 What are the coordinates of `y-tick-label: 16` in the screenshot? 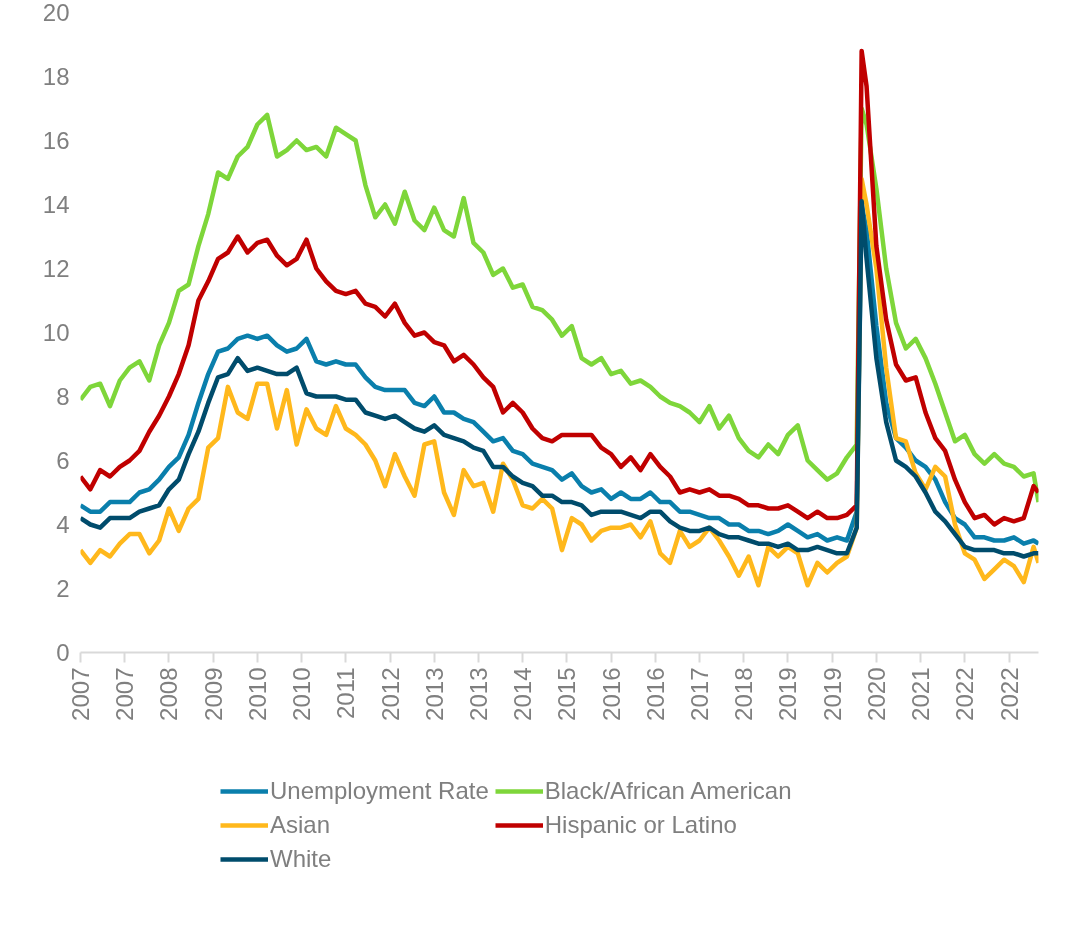 It's located at (56, 140).